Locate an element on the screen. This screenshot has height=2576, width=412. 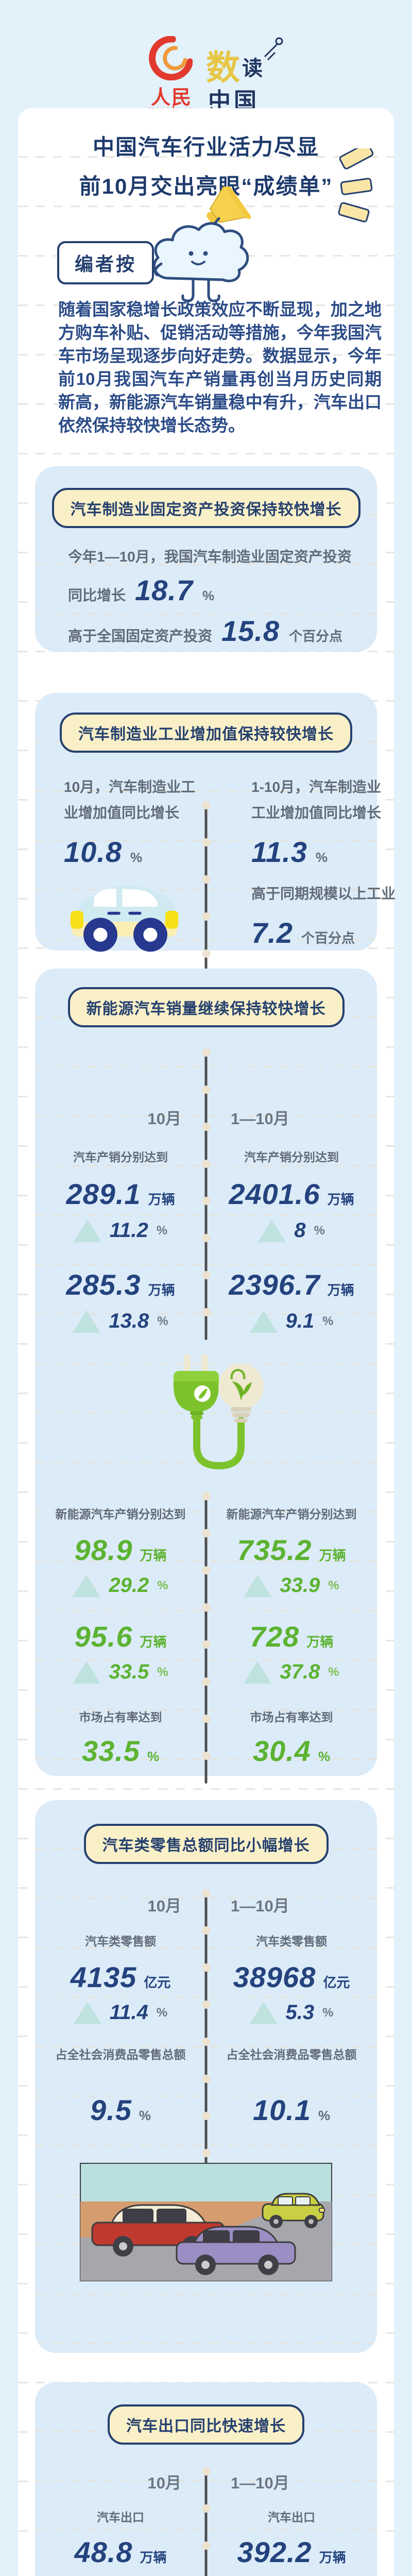
s3-oct-sales-delta-unit: % is located at coordinates (163, 1321).